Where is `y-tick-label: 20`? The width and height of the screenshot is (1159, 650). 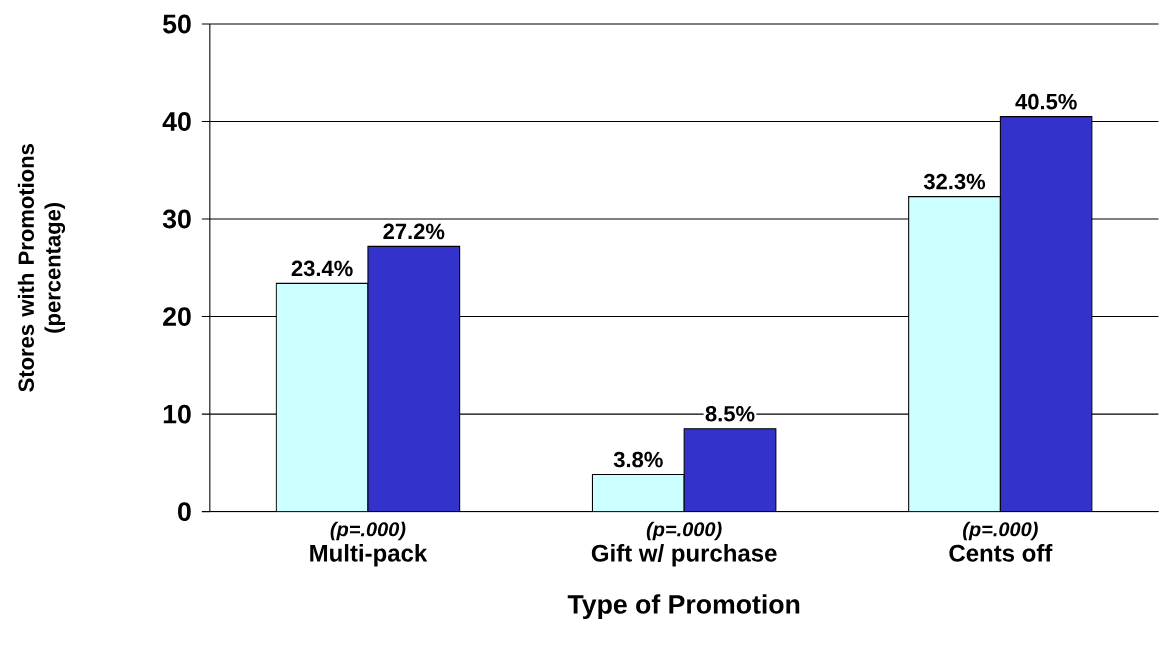
y-tick-label: 20 is located at coordinates (177, 317).